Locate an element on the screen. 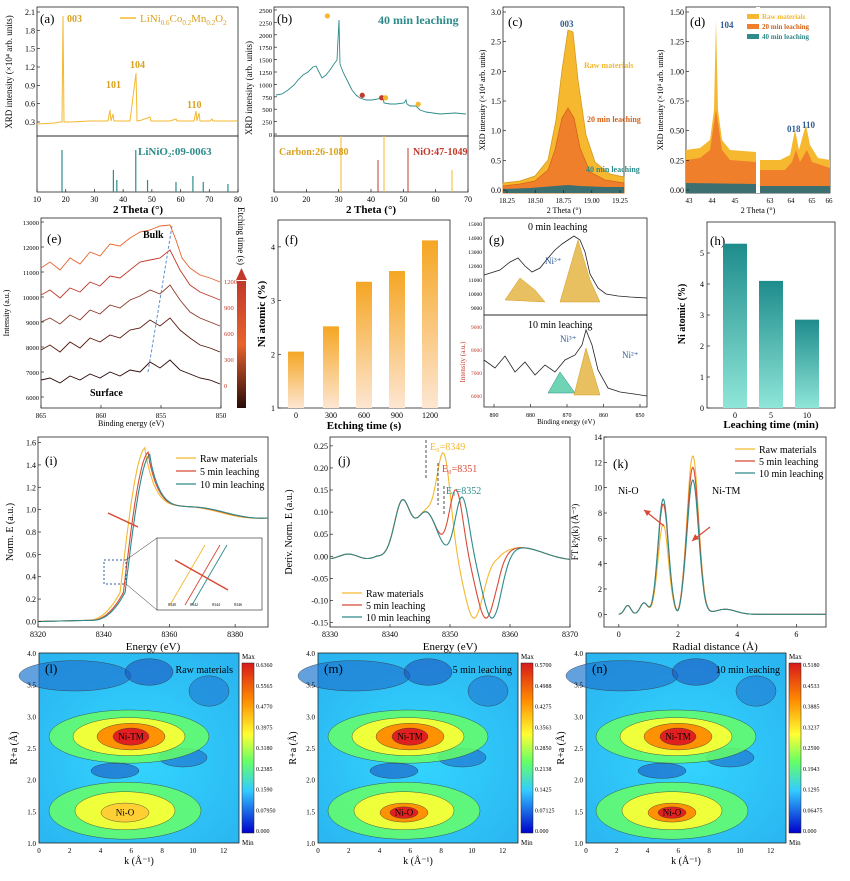 The height and width of the screenshot is (881, 850). ytick-i: 1.4 is located at coordinates (31, 465).